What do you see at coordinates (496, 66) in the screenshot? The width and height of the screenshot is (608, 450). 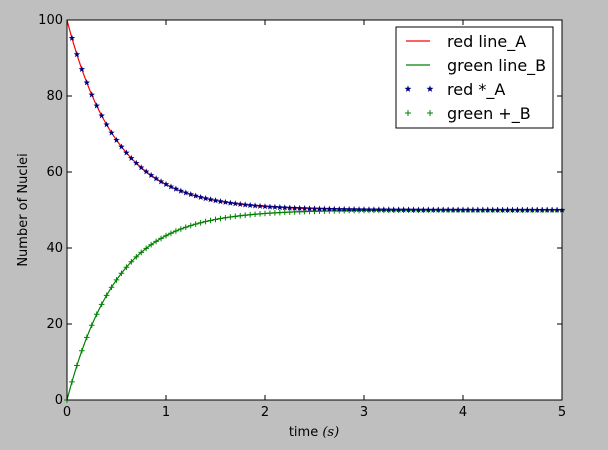 I see `legend-label-green-line-b: green line_B` at bounding box center [496, 66].